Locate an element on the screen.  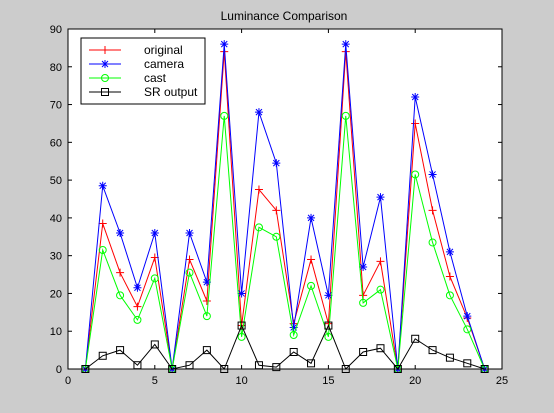
y-tick-label: 20 is located at coordinates (56, 294).